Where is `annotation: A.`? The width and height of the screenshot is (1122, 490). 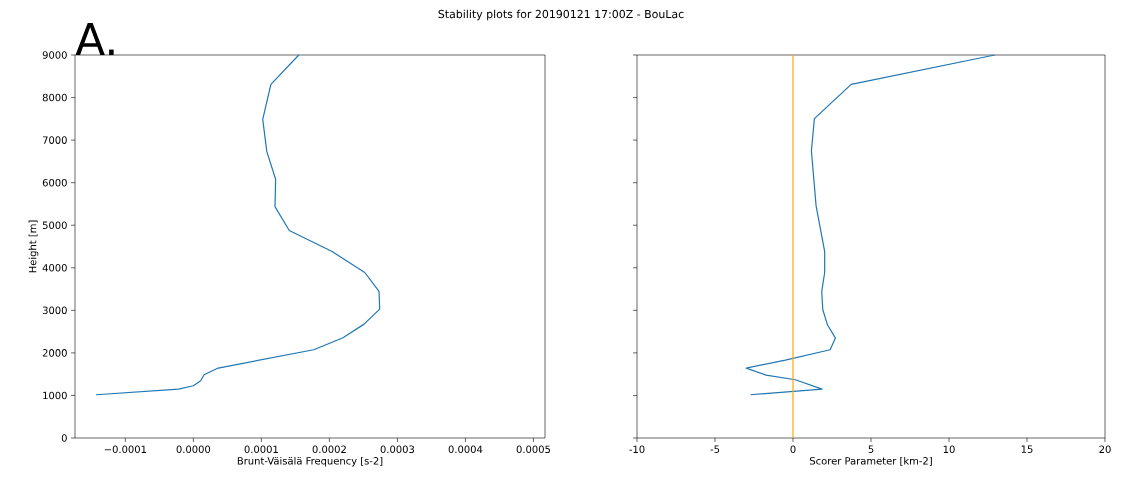
annotation: A. is located at coordinates (94, 39).